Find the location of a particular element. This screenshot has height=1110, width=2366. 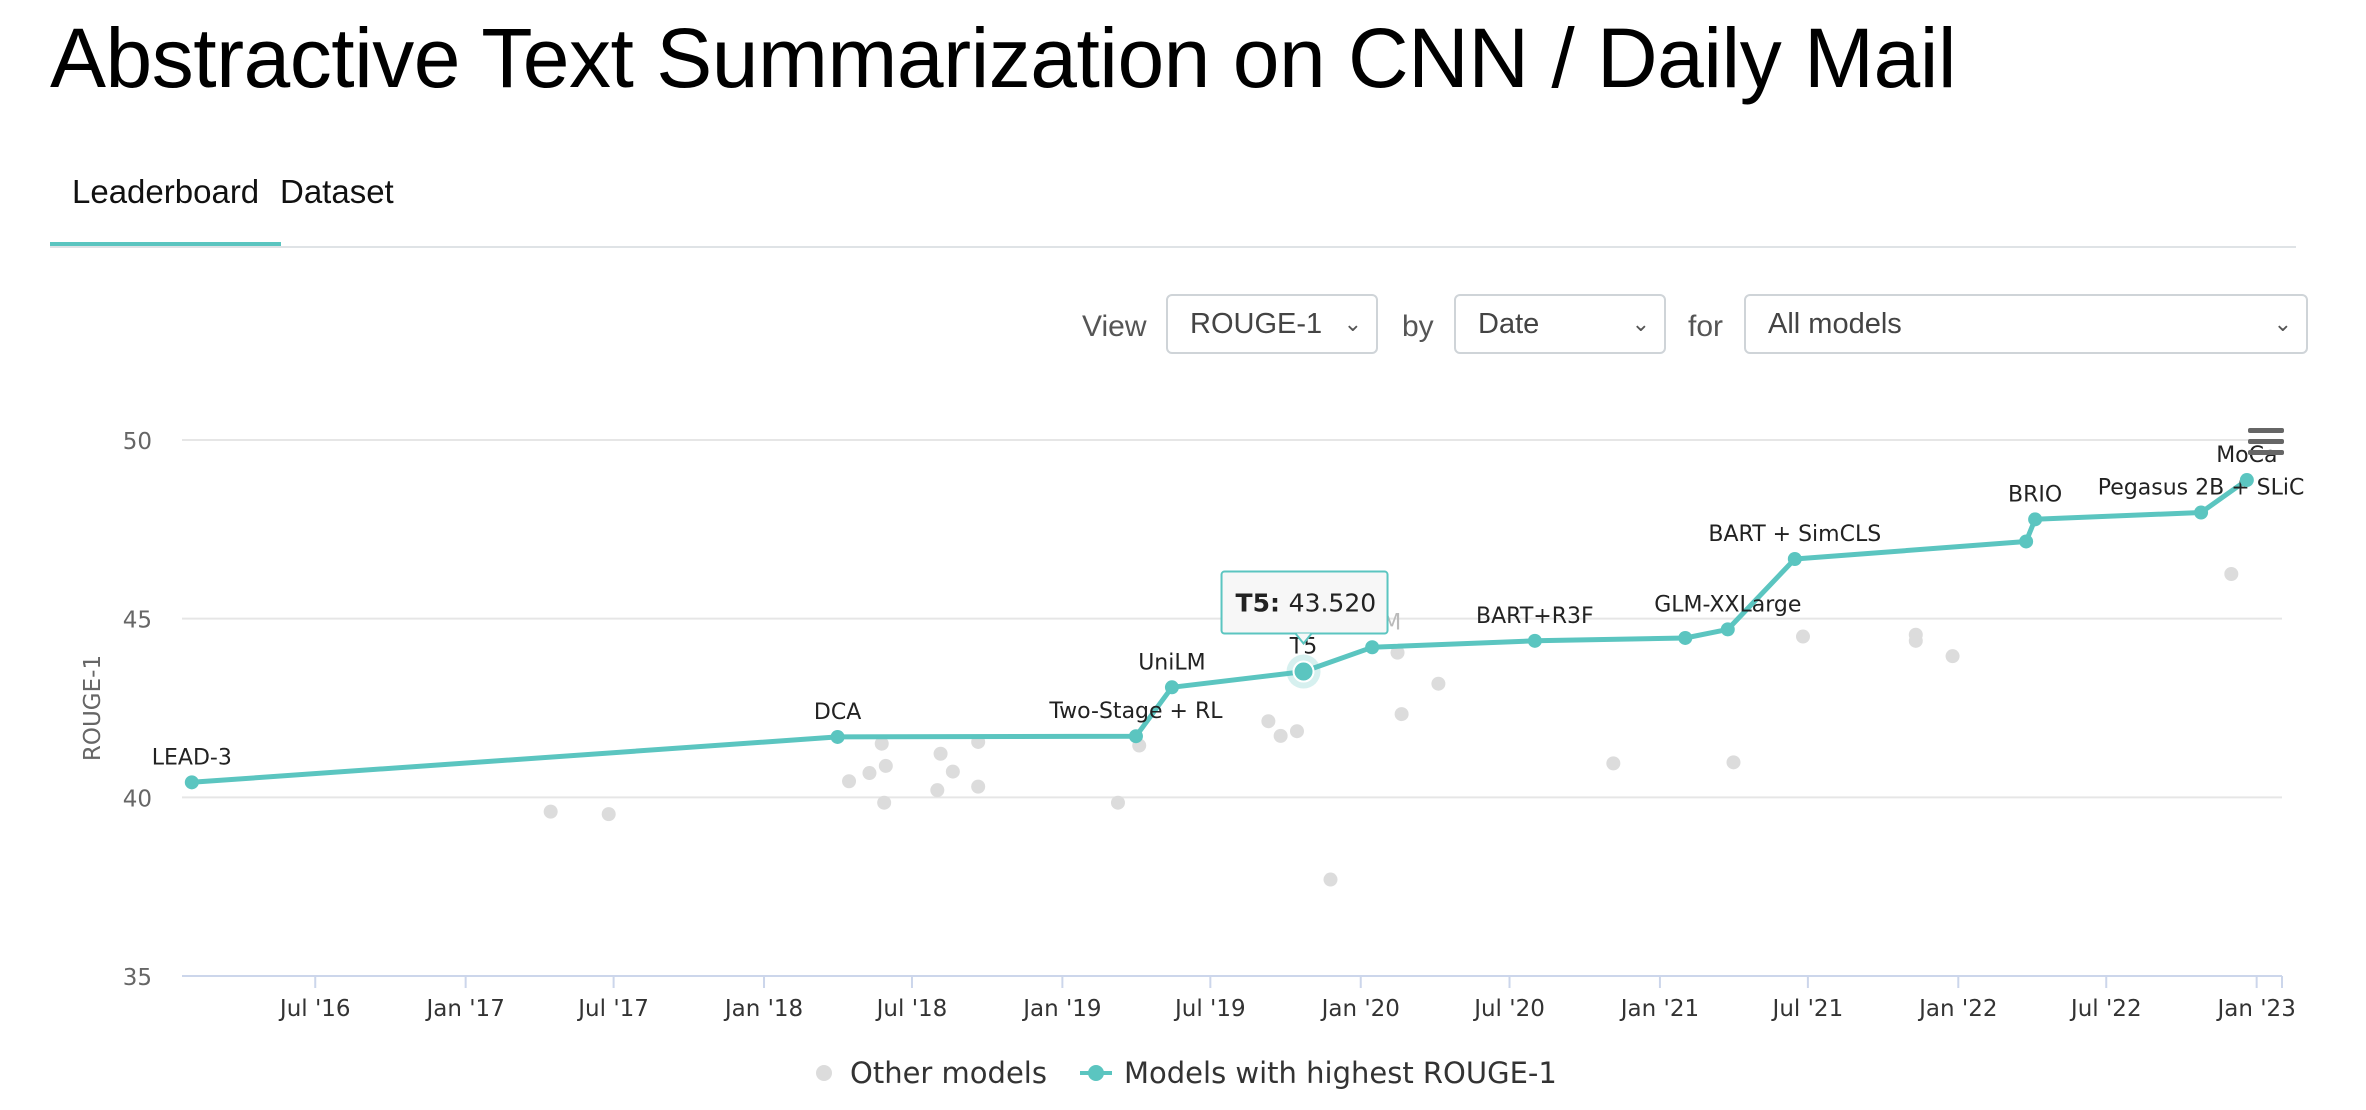

model-filter-select-value: All models is located at coordinates (1835, 324).